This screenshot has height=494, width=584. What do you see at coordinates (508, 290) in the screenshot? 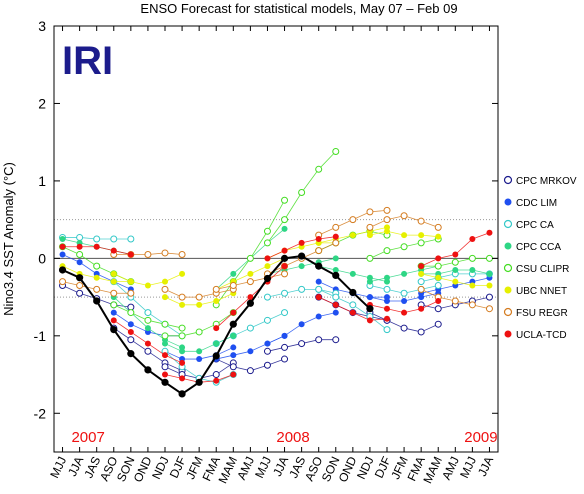
I see `legend-marker-ubc-nnet` at bounding box center [508, 290].